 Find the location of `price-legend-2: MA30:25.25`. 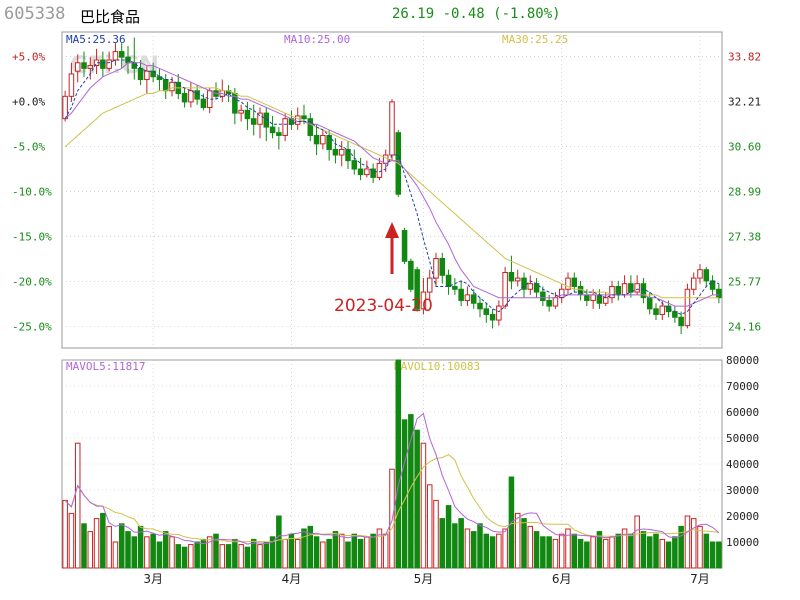

price-legend-2: MA30:25.25 is located at coordinates (535, 39).